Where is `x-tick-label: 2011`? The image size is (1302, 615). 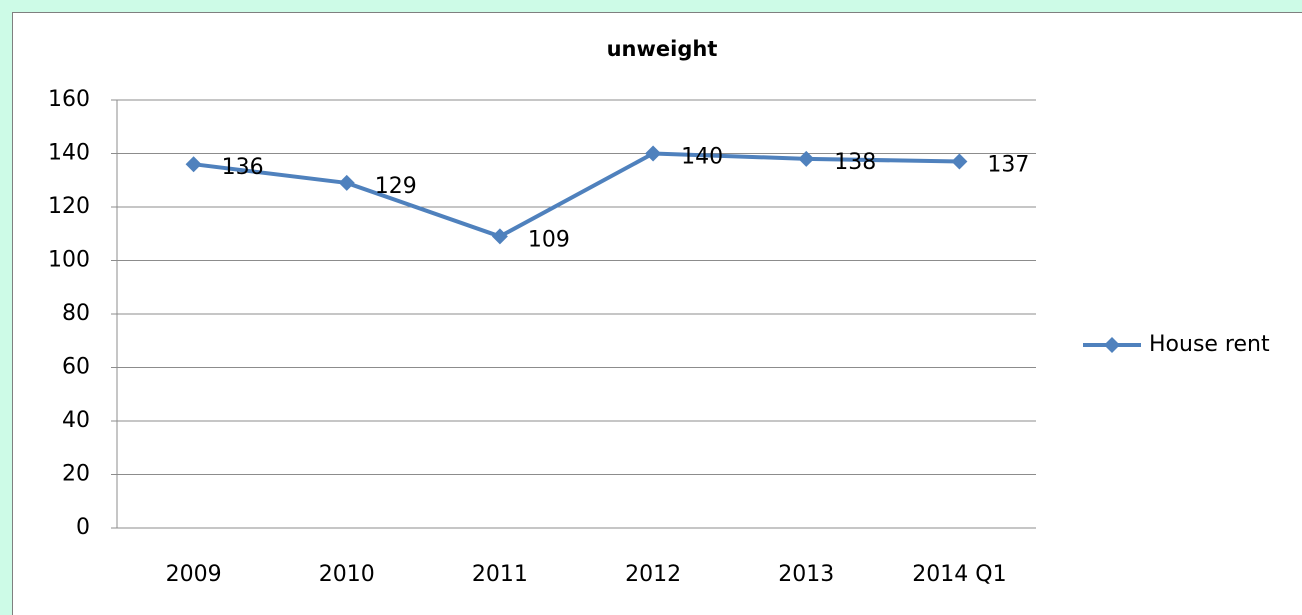
x-tick-label: 2011 is located at coordinates (500, 574).